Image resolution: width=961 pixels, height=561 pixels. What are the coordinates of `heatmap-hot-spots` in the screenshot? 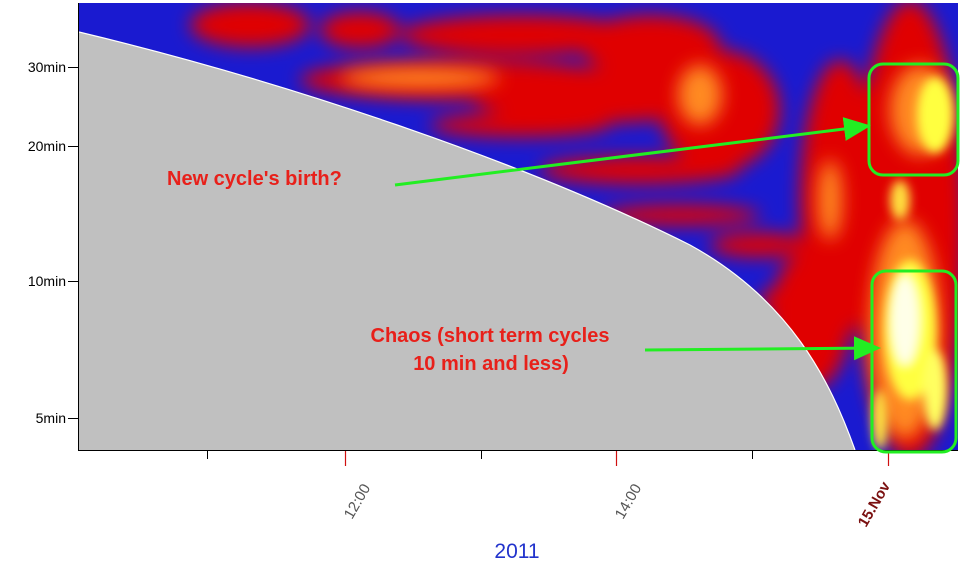 It's located at (912, 263).